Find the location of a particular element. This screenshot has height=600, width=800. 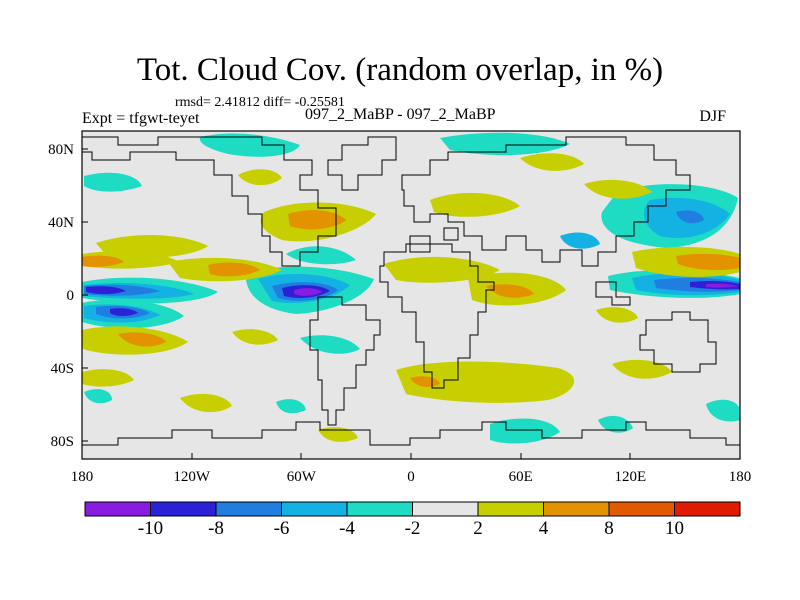

x-tick-label: 120W is located at coordinates (192, 477).